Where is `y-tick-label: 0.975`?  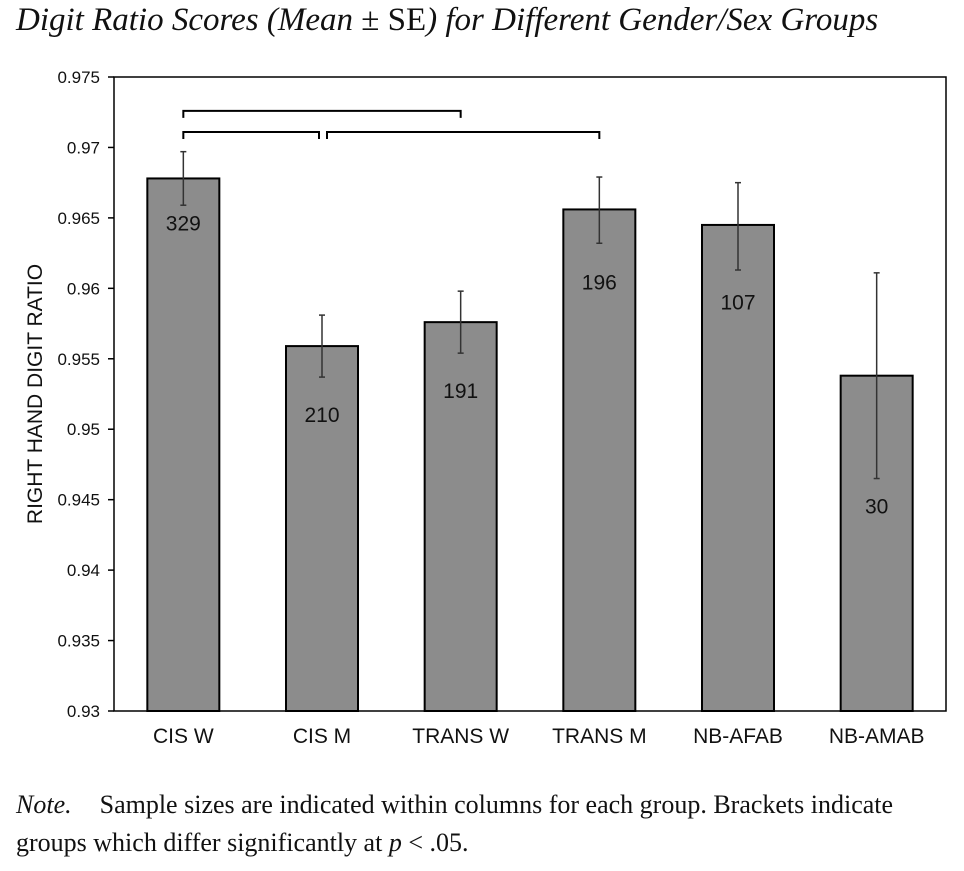
y-tick-label: 0.975 is located at coordinates (78, 77).